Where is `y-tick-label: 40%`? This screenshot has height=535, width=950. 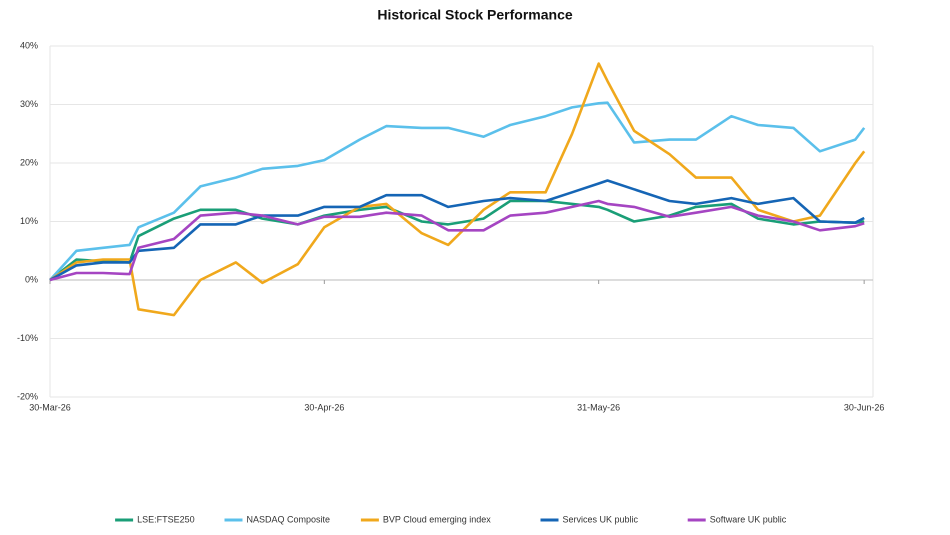 y-tick-label: 40% is located at coordinates (29, 45).